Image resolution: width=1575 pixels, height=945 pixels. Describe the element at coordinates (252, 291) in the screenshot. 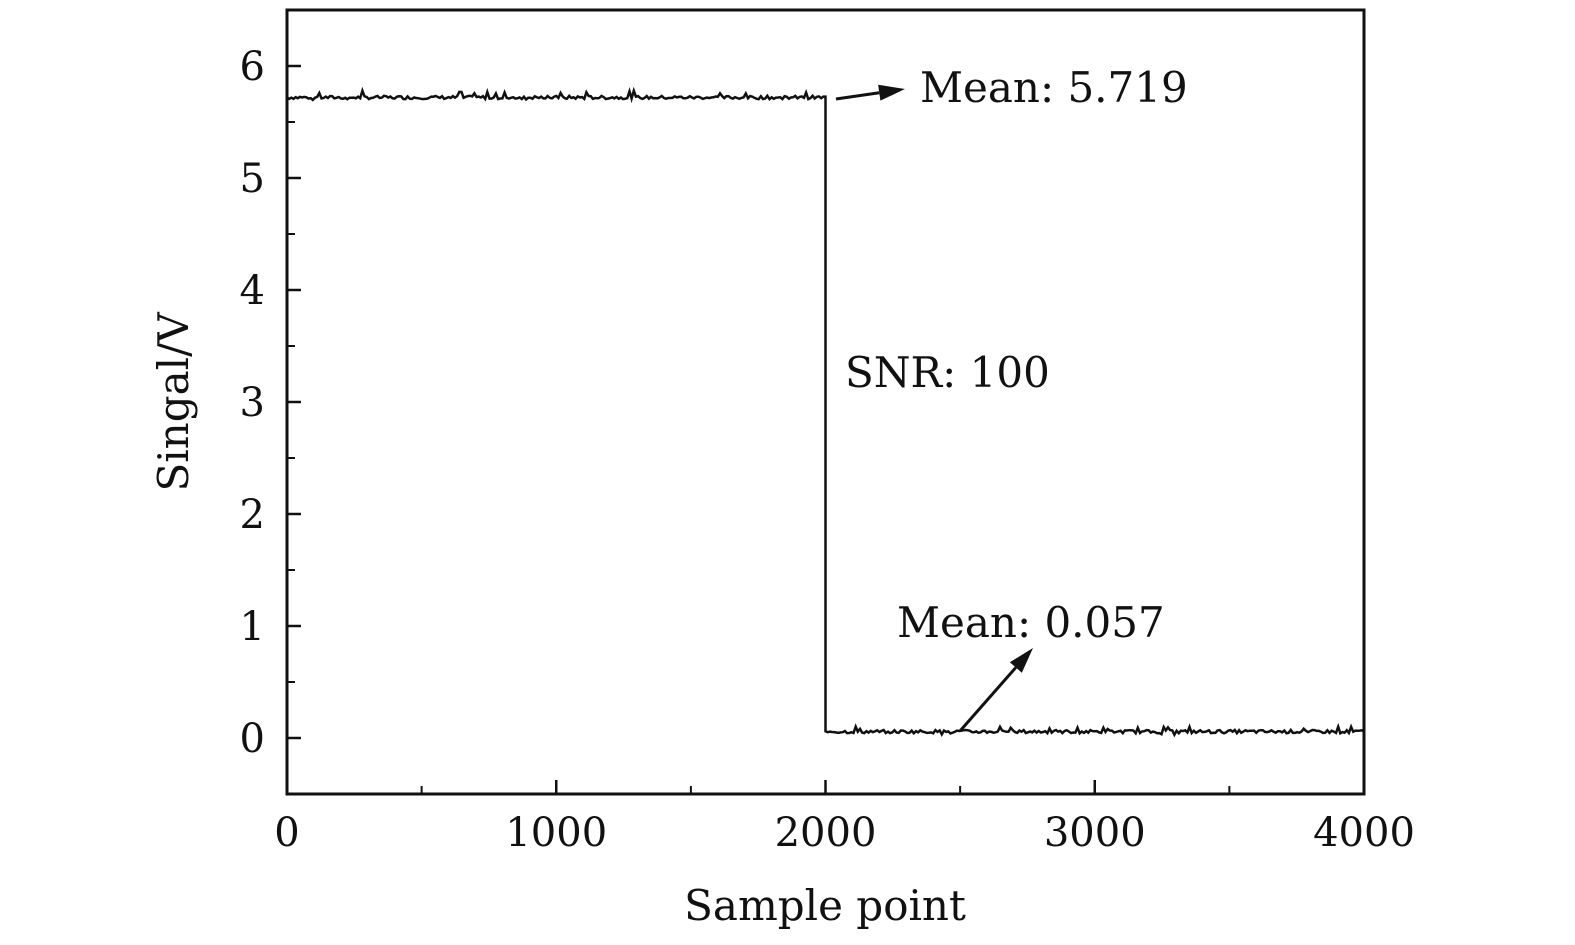

I see `y-tick-label: 4` at that location.